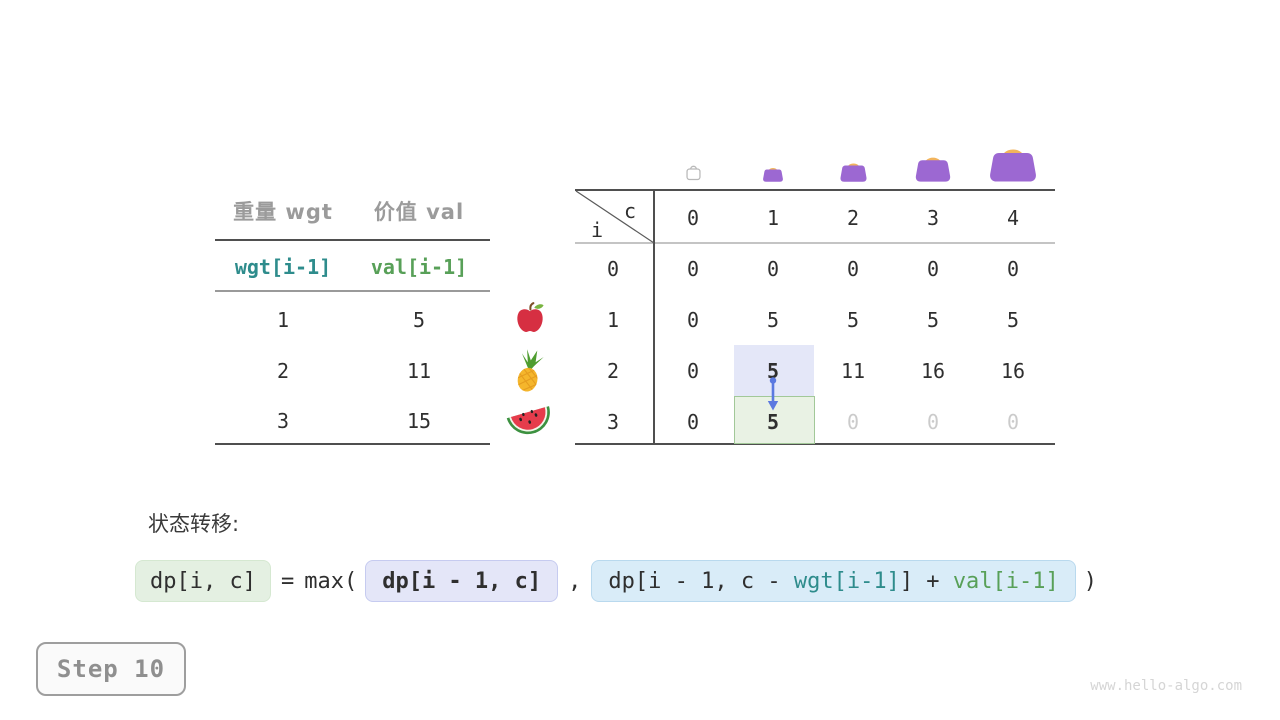 This screenshot has height=720, width=1280. I want to click on watermark: www.hello-algo.com, so click(1166, 686).